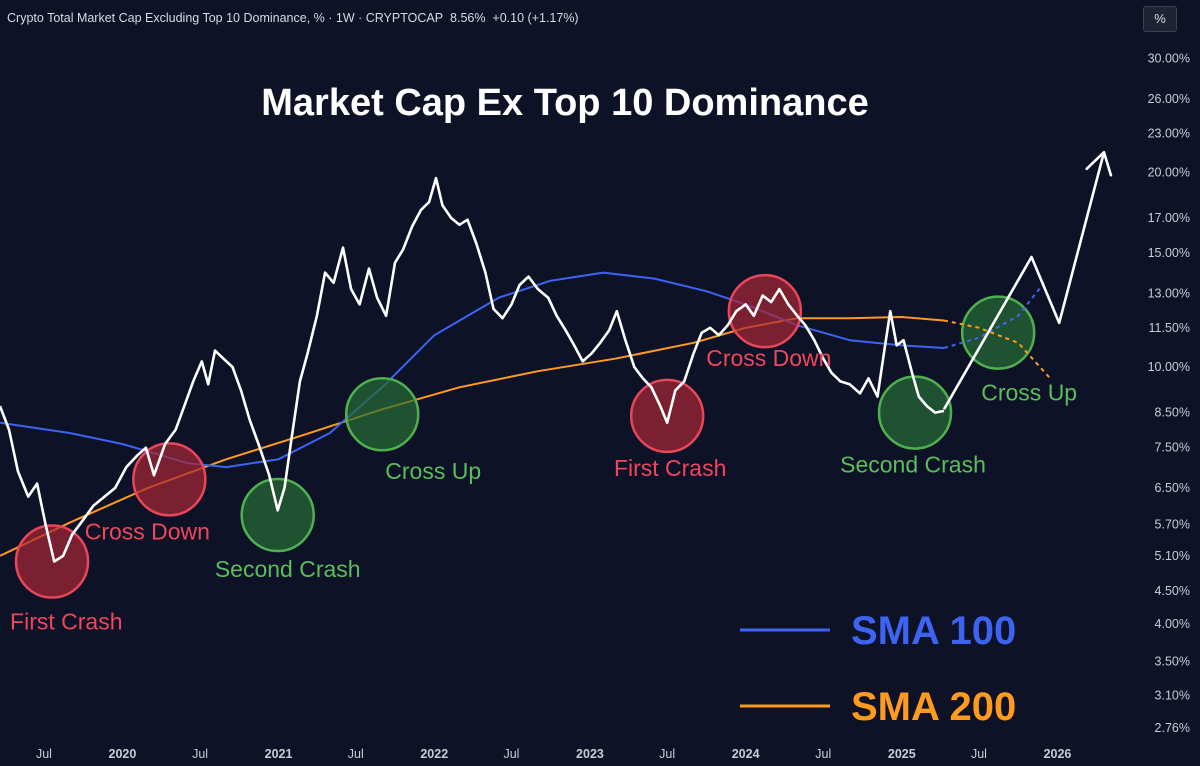 This screenshot has height=766, width=1200. Describe the element at coordinates (434, 754) in the screenshot. I see `time-tick-label: 2022` at that location.